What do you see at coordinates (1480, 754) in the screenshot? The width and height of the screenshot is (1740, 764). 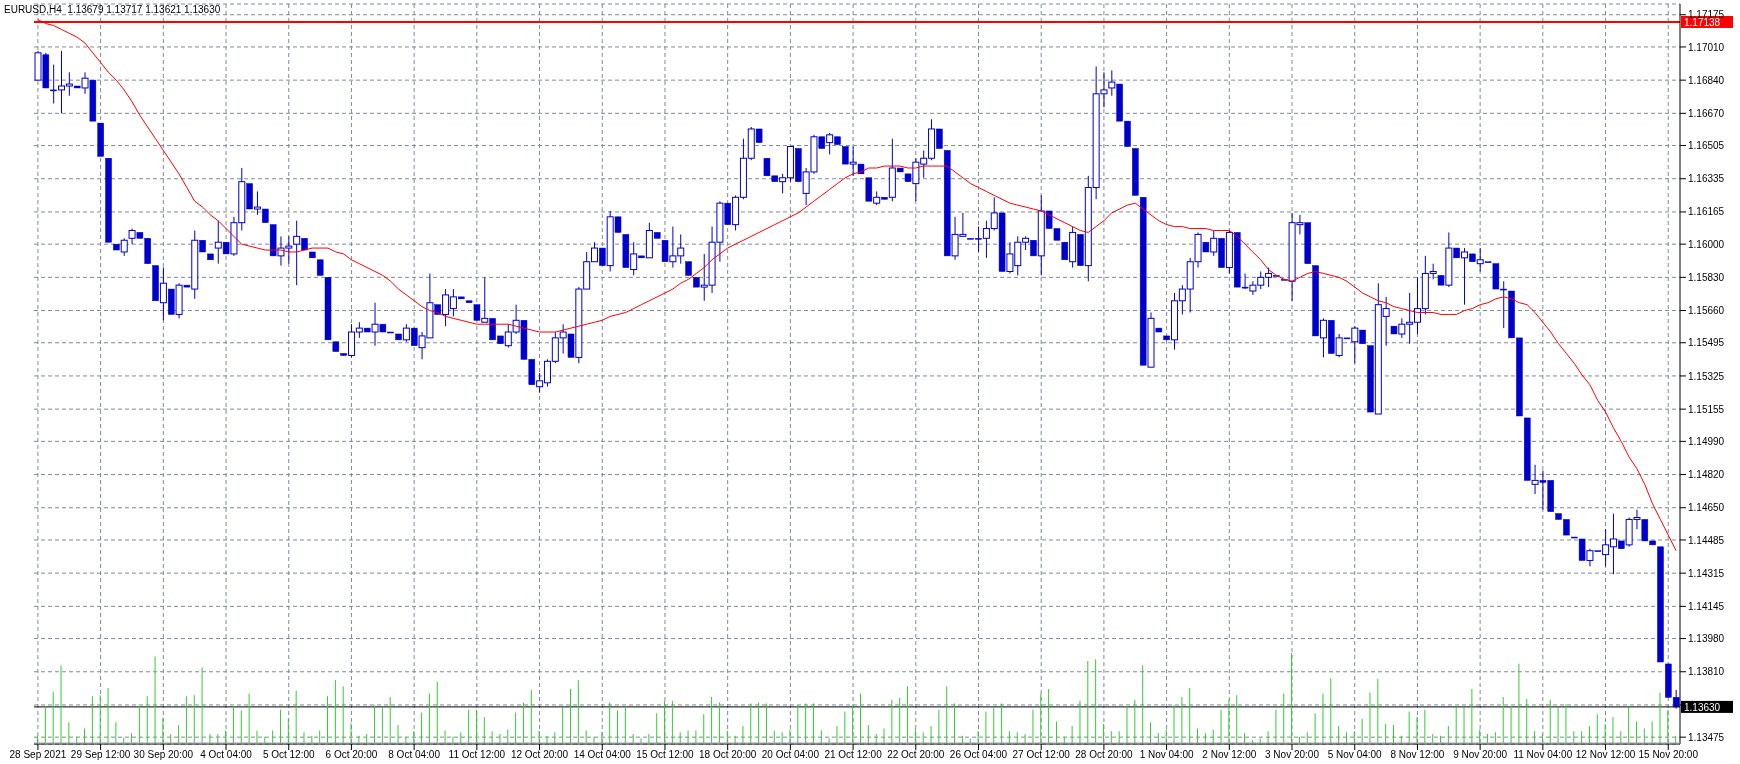 I see `x-tick-label: 9 Nov 20:00` at bounding box center [1480, 754].